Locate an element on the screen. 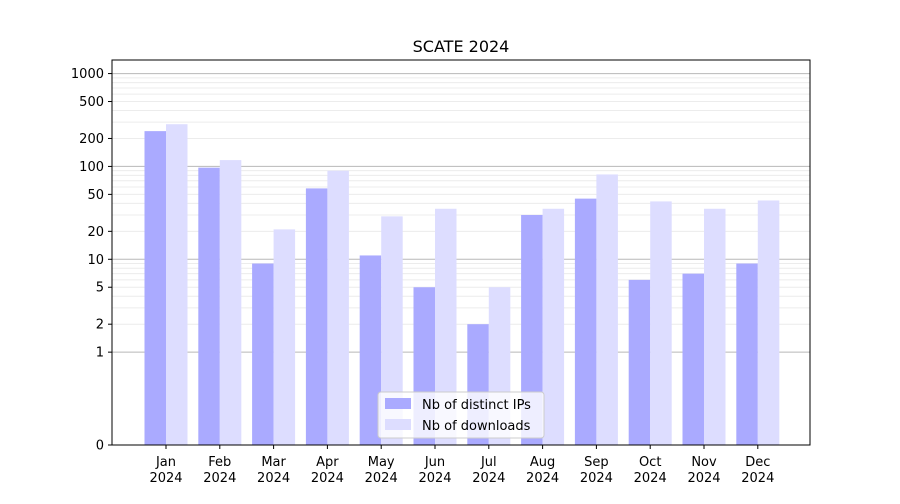  x-tick-label-month: Mar is located at coordinates (273, 462).